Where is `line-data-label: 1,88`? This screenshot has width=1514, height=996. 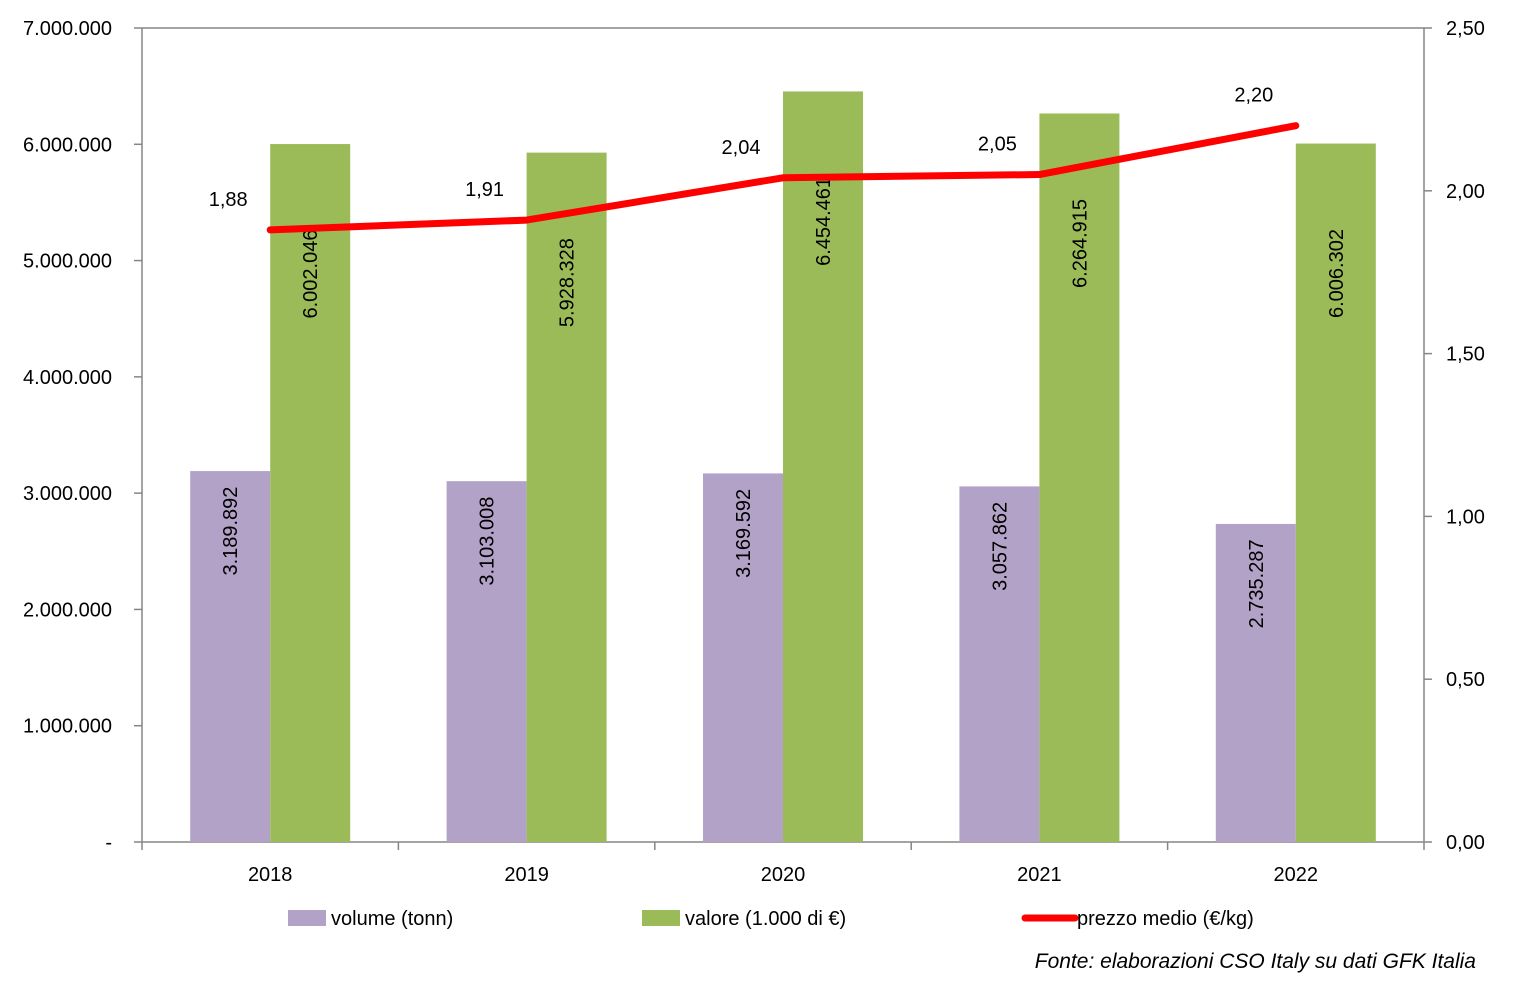
line-data-label: 1,88 is located at coordinates (228, 200).